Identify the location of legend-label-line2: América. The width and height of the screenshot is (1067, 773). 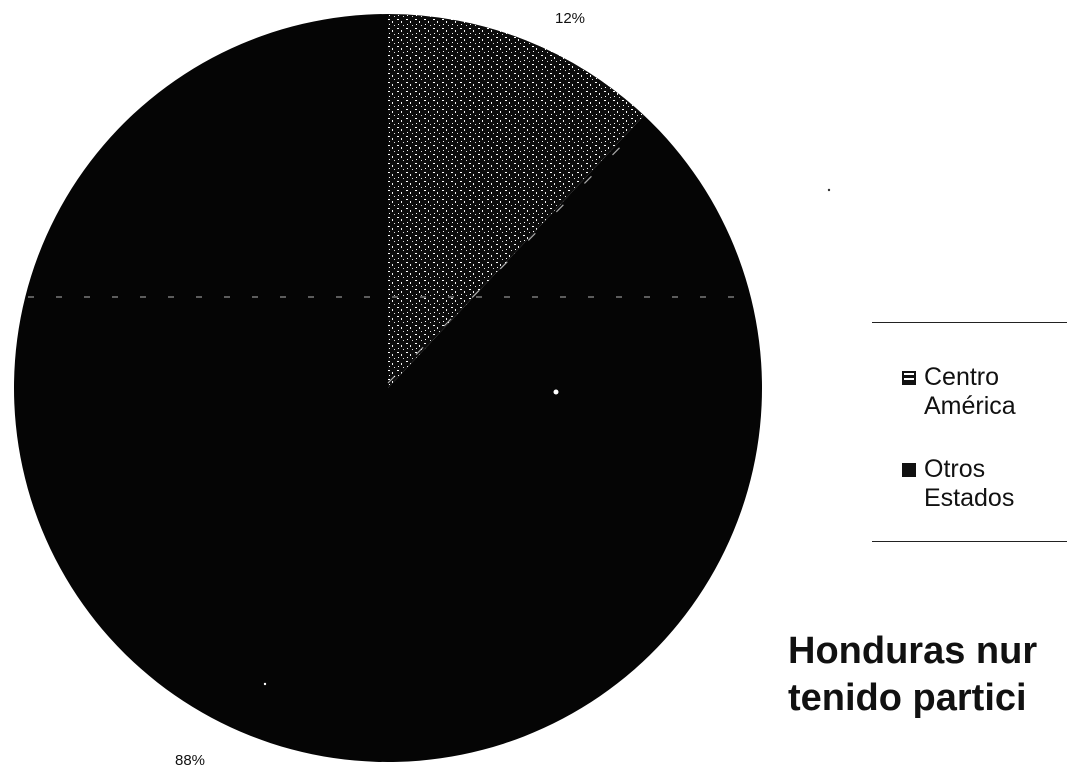
(970, 406).